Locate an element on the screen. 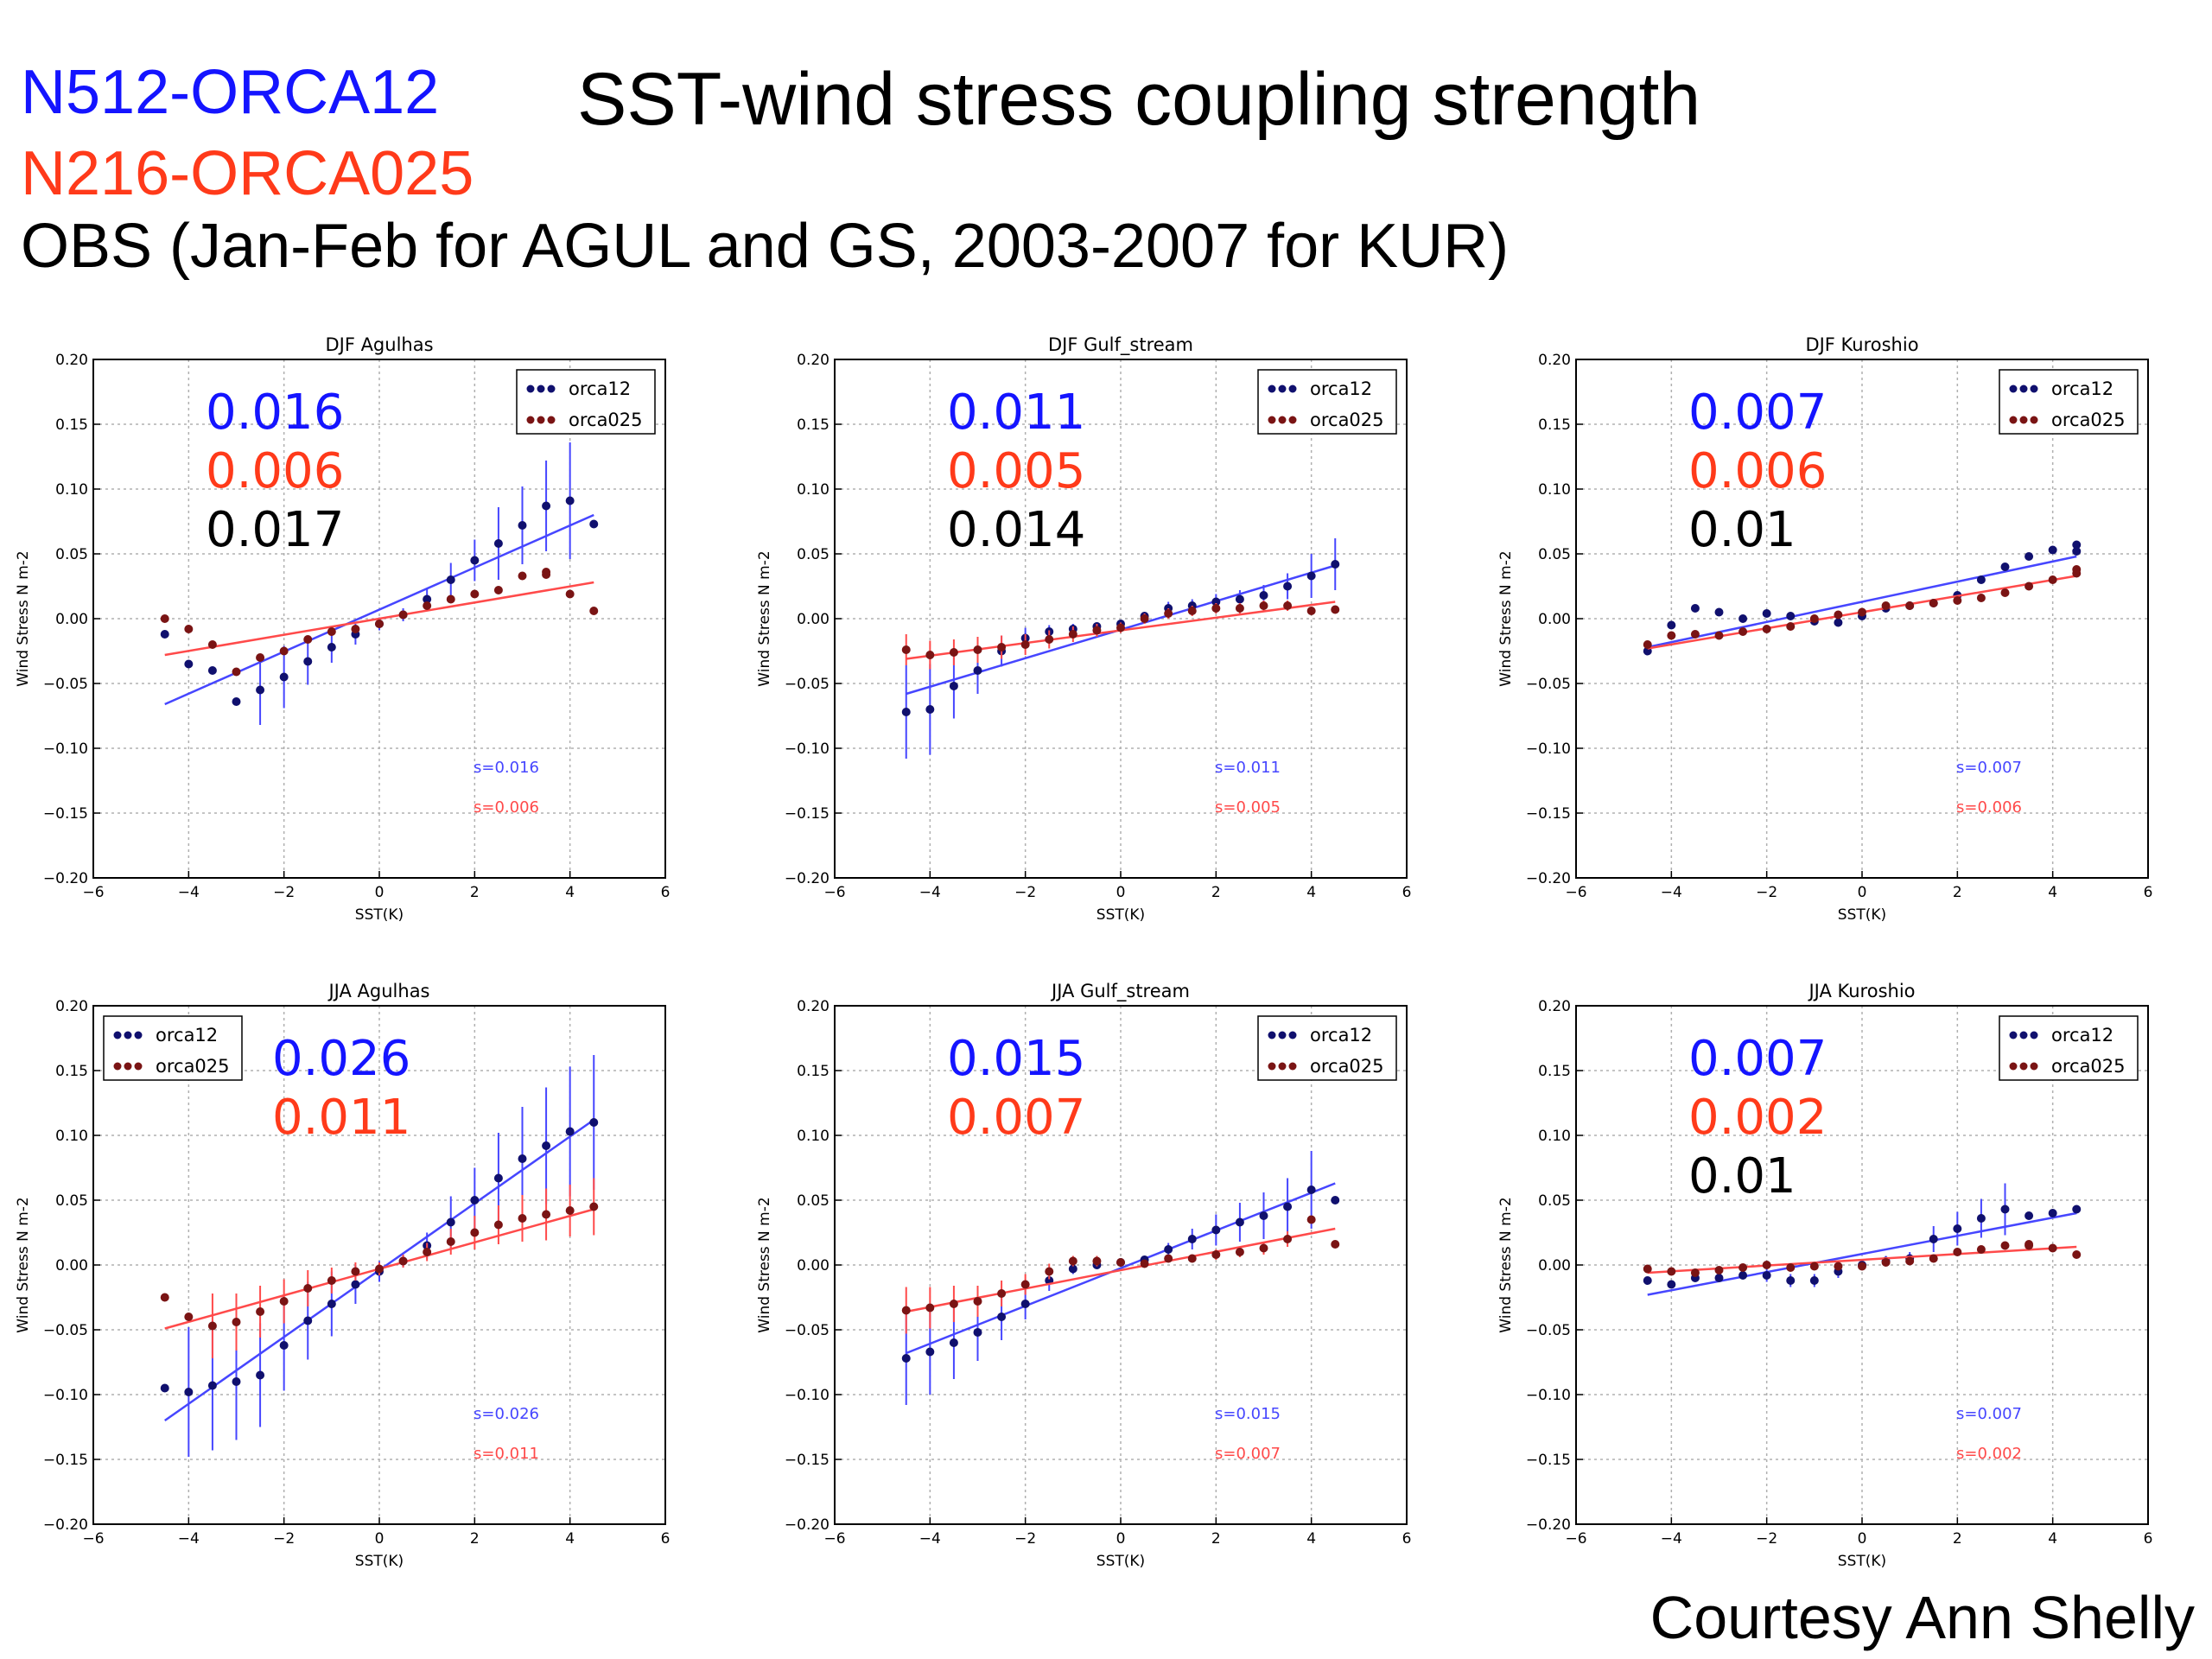 This screenshot has width=2212, height=1659. slope-label: s=0.026 is located at coordinates (506, 1414).